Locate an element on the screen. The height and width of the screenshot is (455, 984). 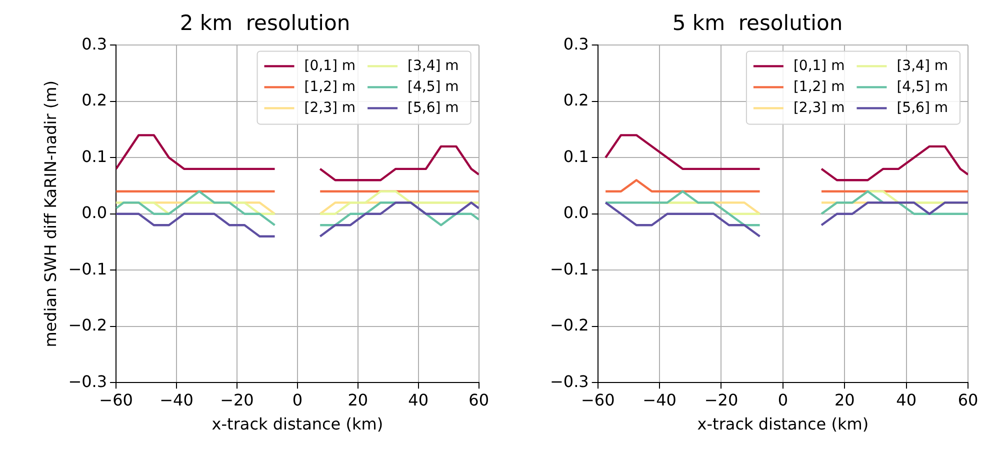
y-axis-title: median SWH diff KaRIN-nadir (m) is located at coordinates (50, 214).